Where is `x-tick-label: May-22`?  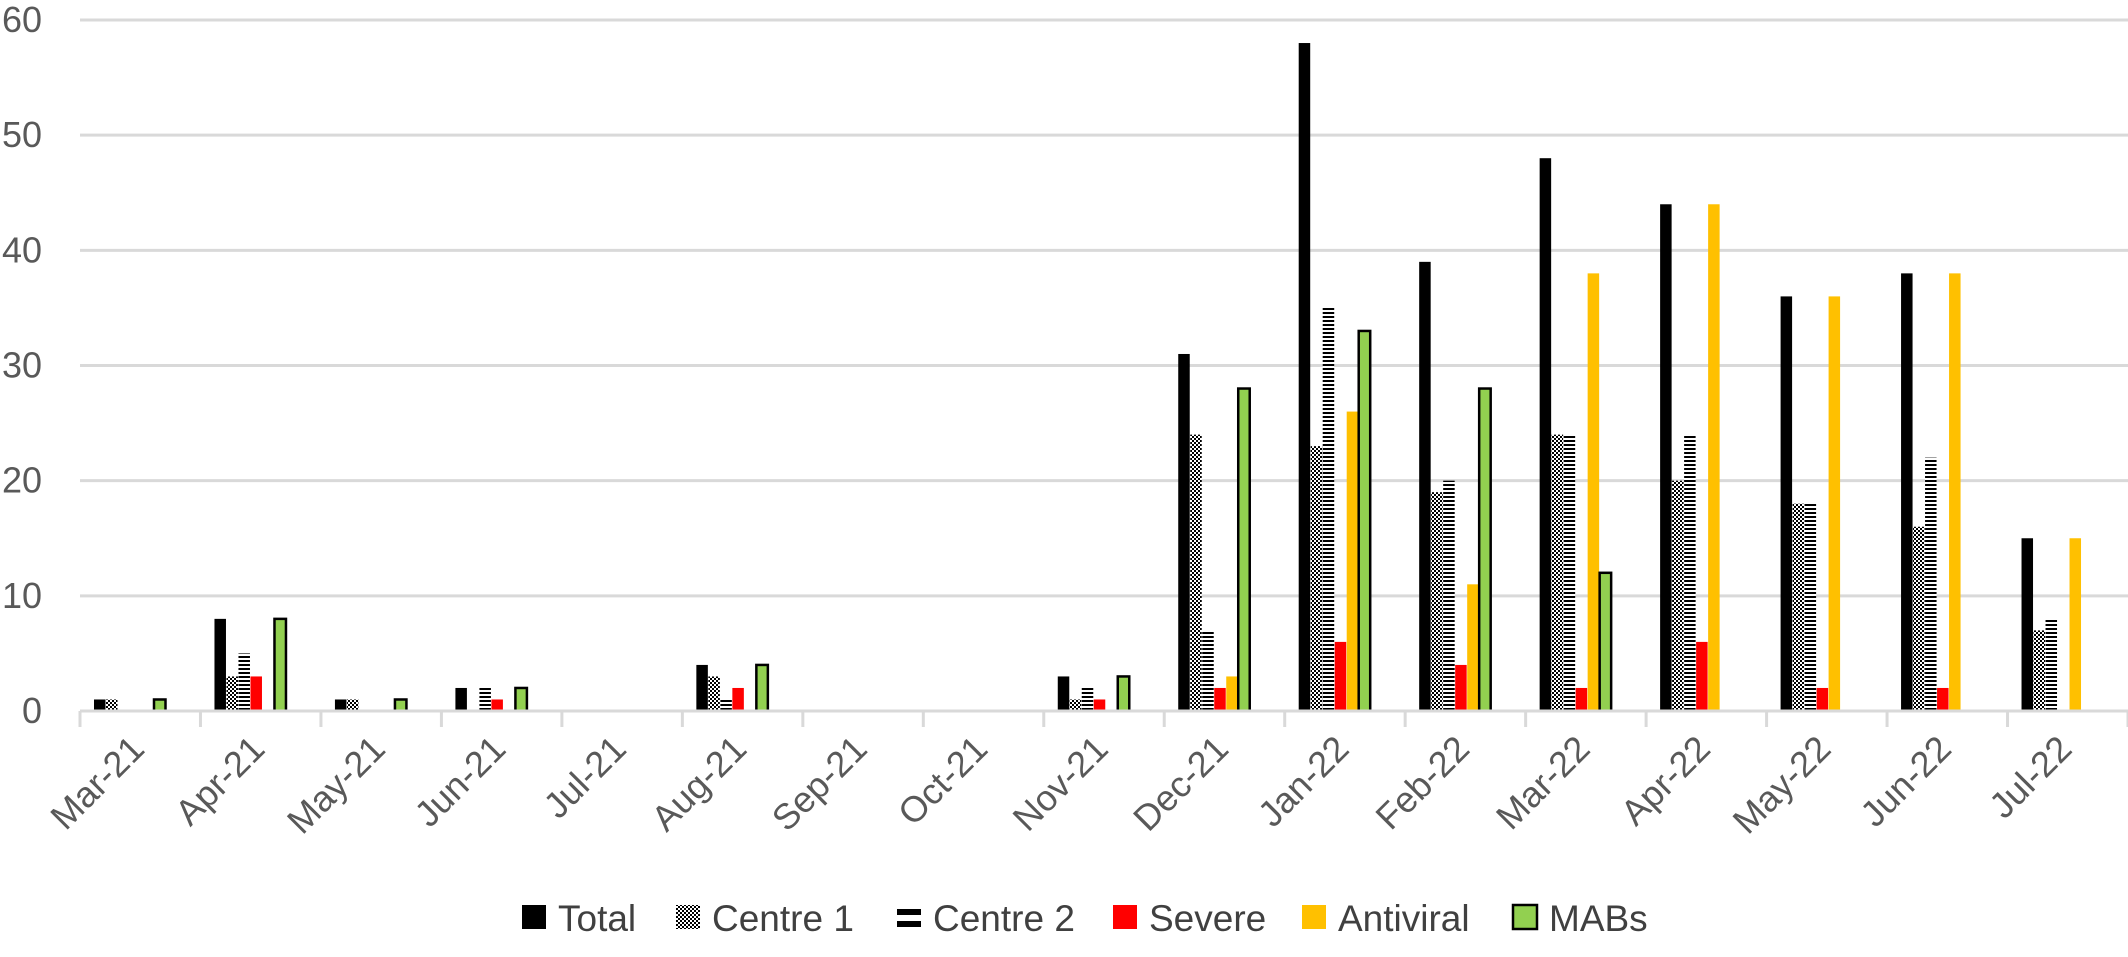 x-tick-label: May-22 is located at coordinates (1782, 785).